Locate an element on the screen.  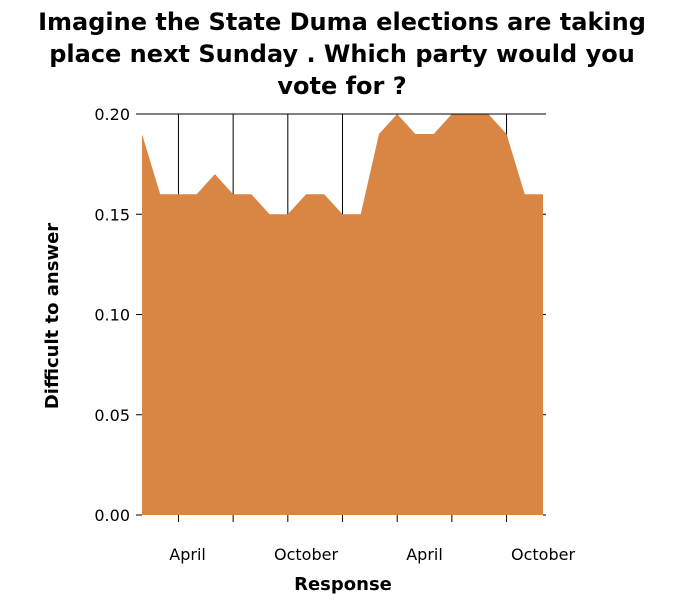
y-axis-title: Difficult to answer is located at coordinates (52, 316).